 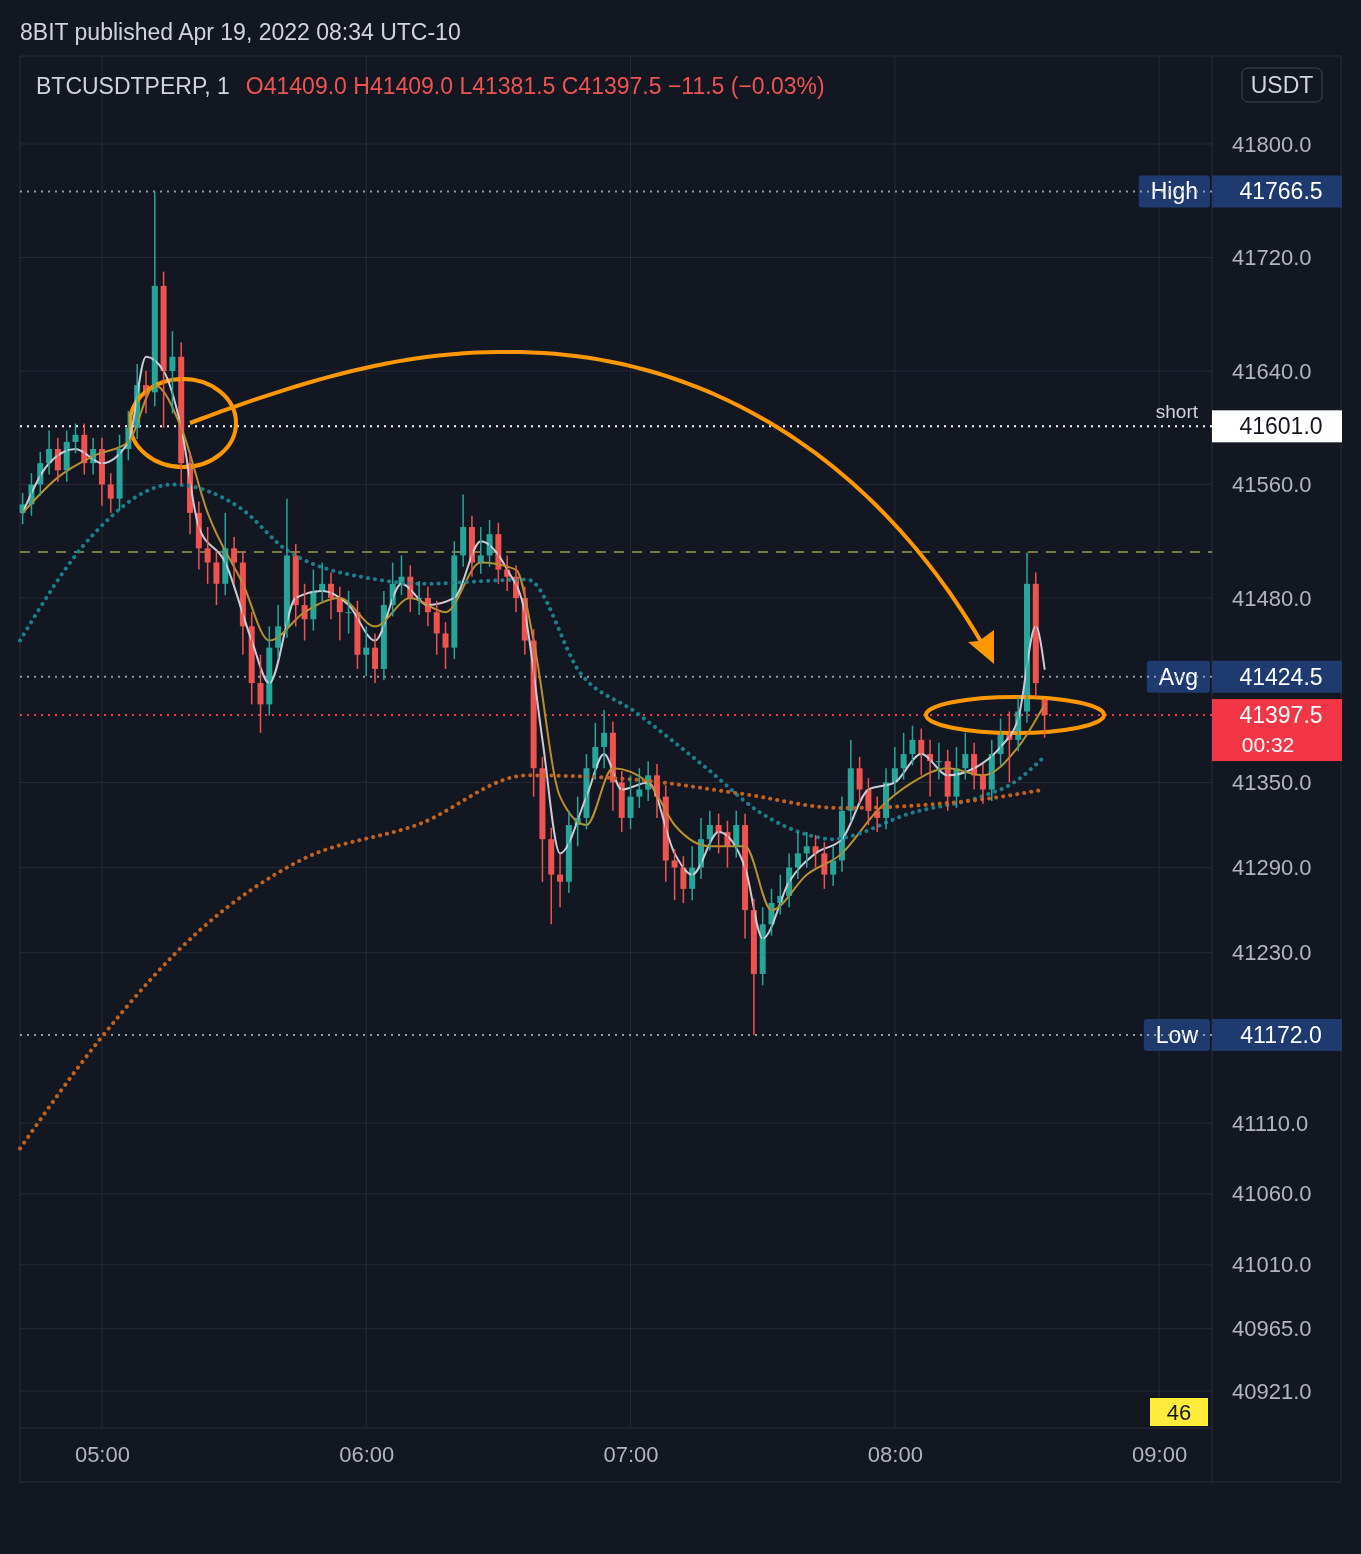 What do you see at coordinates (1272, 782) in the screenshot?
I see `y-tick-label: 41350.0` at bounding box center [1272, 782].